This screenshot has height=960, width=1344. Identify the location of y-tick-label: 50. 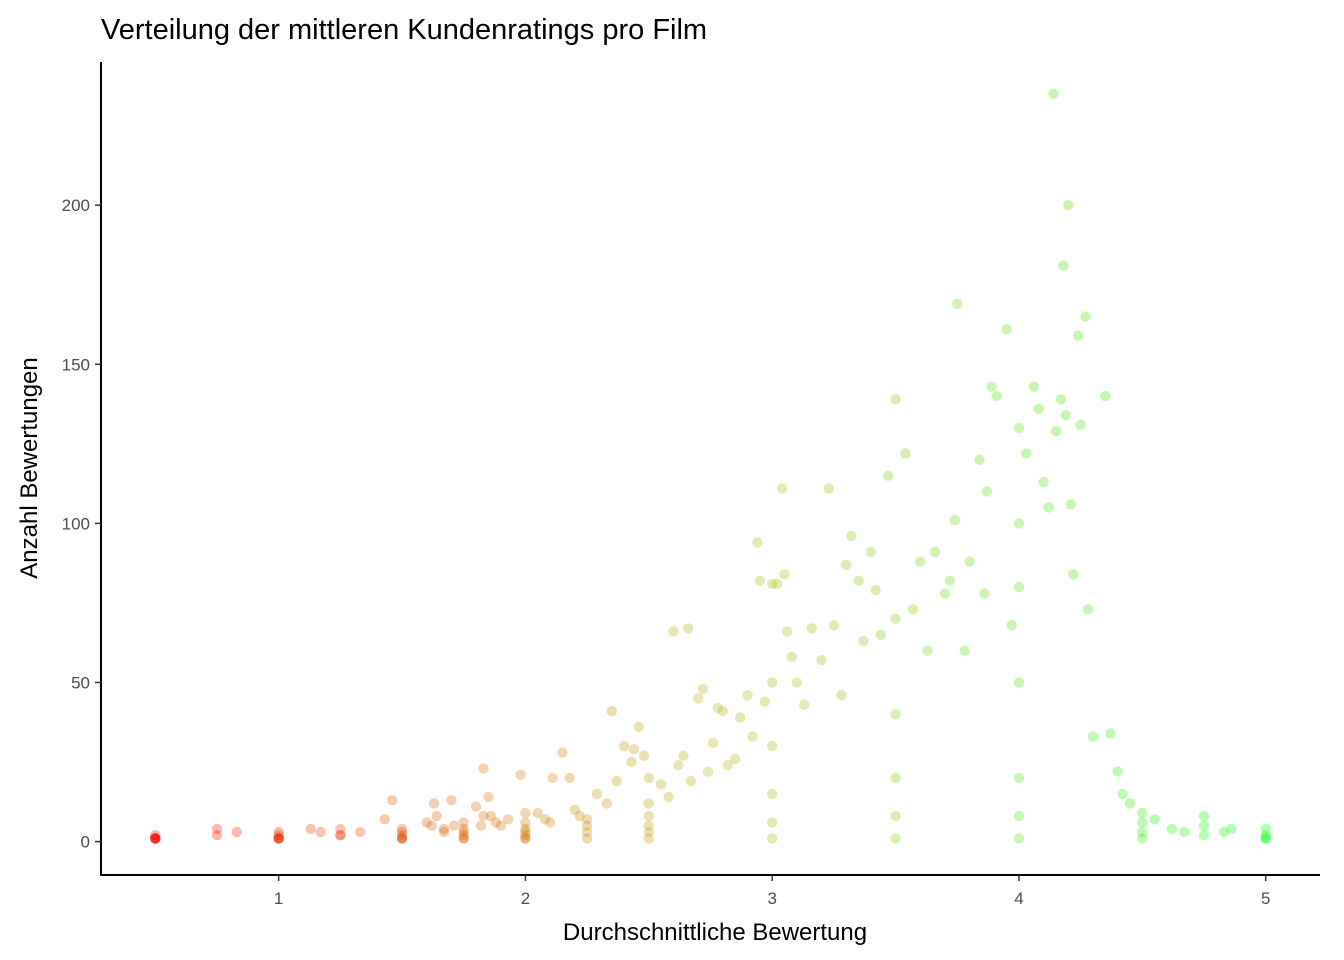
(80, 682).